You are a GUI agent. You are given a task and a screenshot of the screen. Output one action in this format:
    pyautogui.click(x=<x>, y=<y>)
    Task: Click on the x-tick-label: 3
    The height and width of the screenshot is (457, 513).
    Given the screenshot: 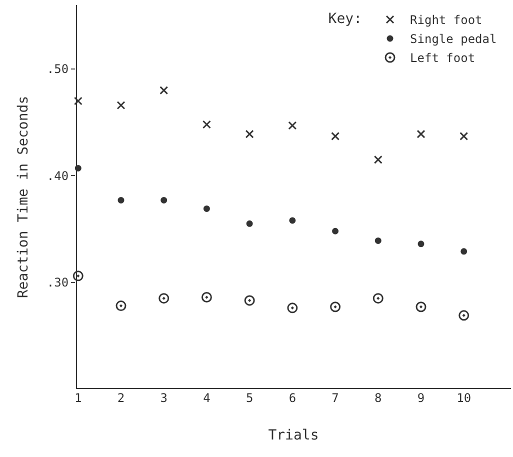 What is the action you would take?
    pyautogui.click(x=164, y=398)
    